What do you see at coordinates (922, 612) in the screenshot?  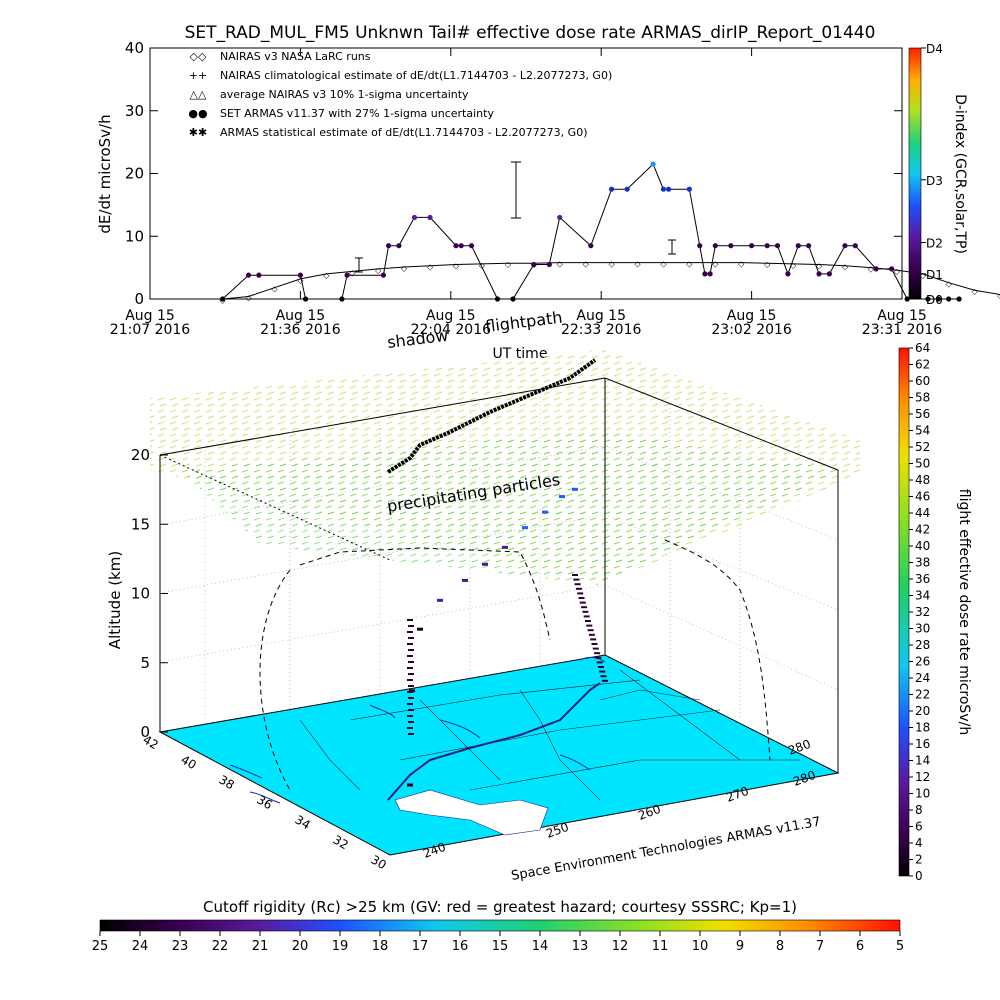 I see `dose-tick-label: 32` at bounding box center [922, 612].